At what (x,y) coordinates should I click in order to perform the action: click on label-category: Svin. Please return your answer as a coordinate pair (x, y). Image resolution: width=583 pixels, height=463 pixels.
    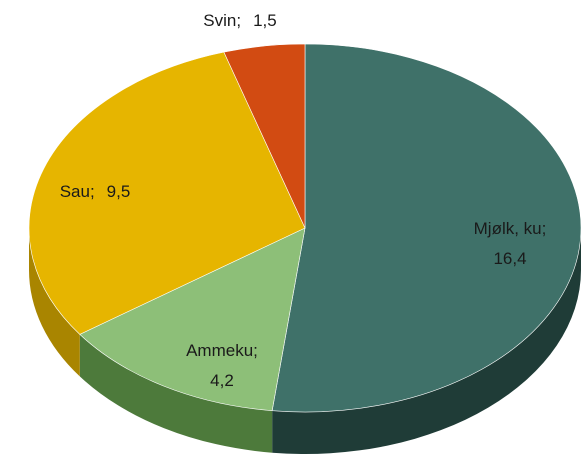
    Looking at the image, I should click on (219, 20).